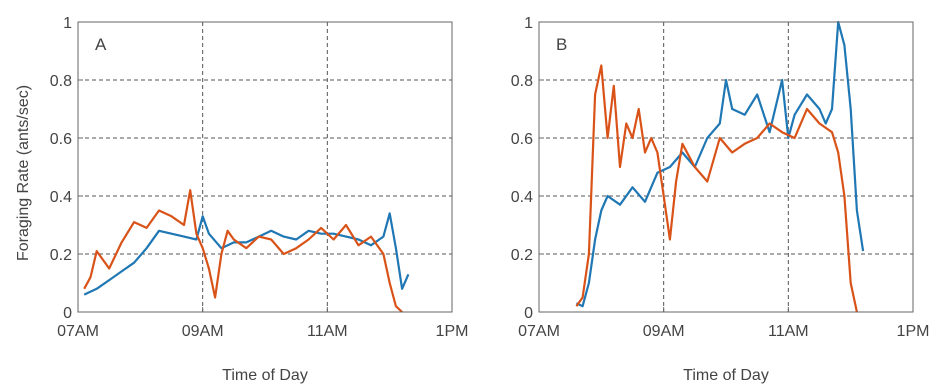  What do you see at coordinates (101, 44) in the screenshot?
I see `panel-label: A` at bounding box center [101, 44].